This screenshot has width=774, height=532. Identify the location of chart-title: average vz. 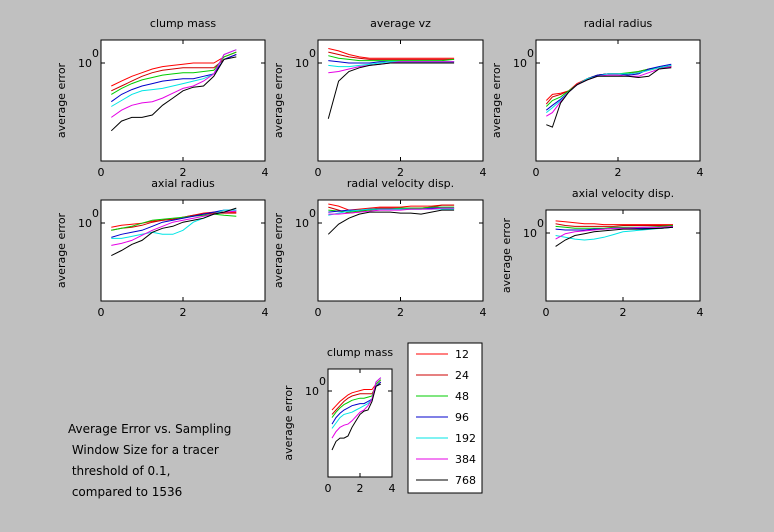
(400, 23).